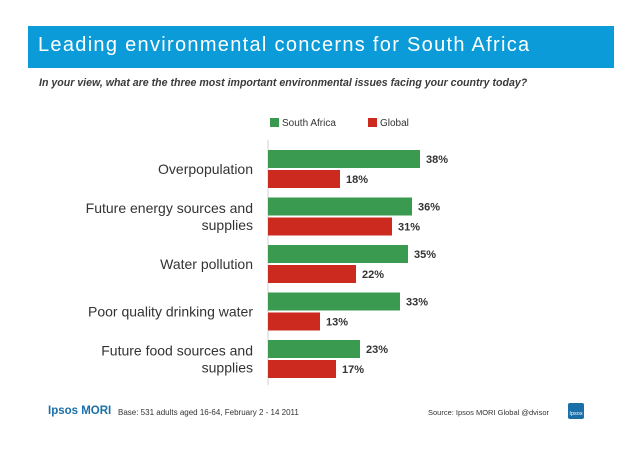  Describe the element at coordinates (80, 411) in the screenshot. I see `ipsos-mori-logo: Ipsos MORI` at that location.